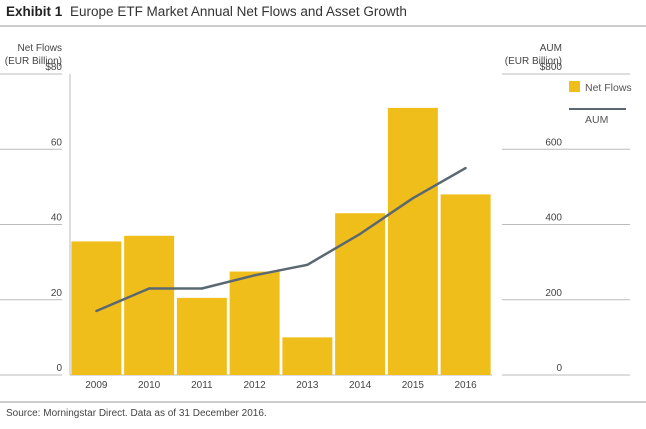  Describe the element at coordinates (360, 385) in the screenshot. I see `x-tick-label-2014: 2014` at that location.